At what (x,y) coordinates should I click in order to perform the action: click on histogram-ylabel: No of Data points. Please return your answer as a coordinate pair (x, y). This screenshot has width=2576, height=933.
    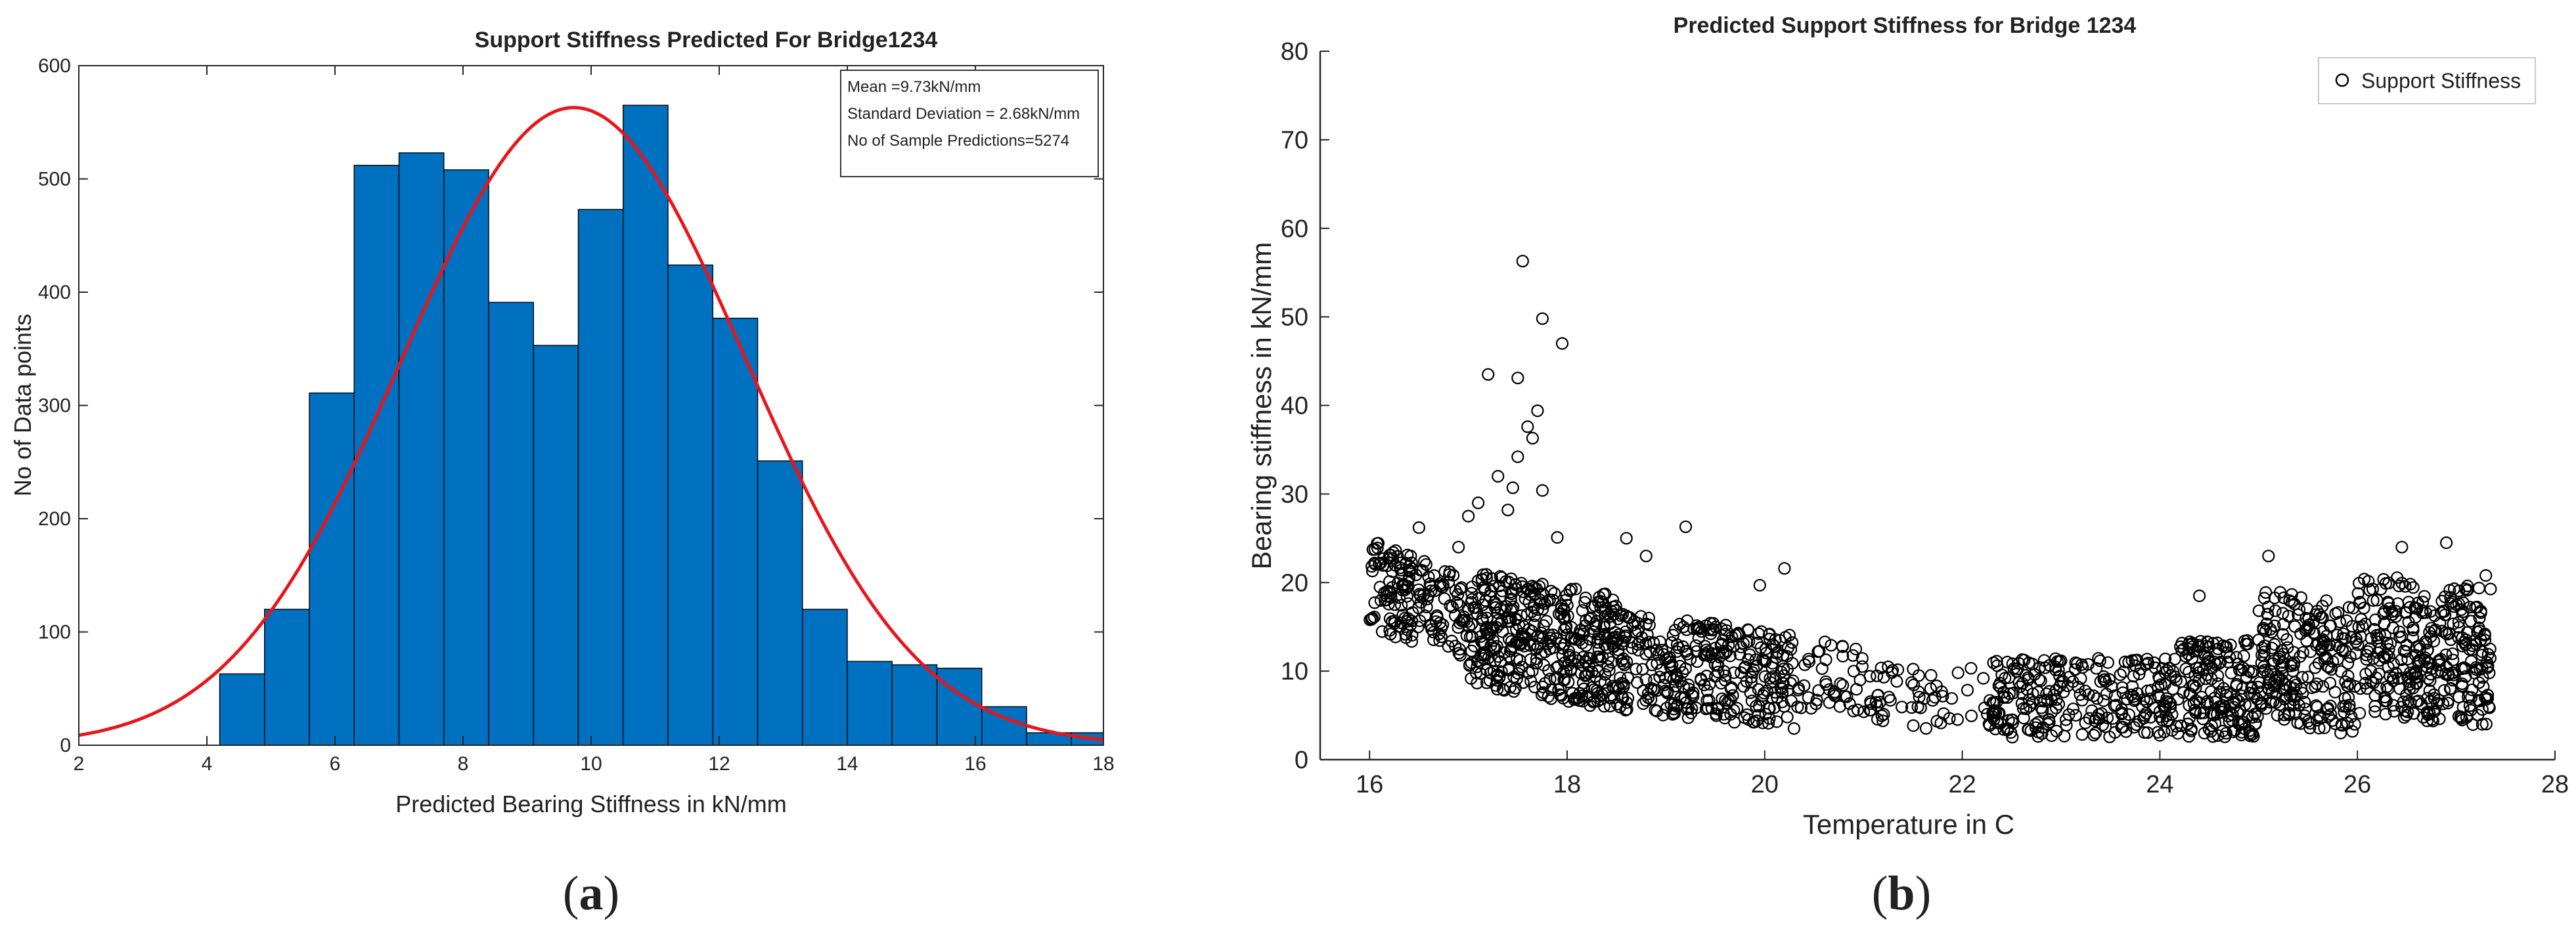
    Looking at the image, I should click on (22, 405).